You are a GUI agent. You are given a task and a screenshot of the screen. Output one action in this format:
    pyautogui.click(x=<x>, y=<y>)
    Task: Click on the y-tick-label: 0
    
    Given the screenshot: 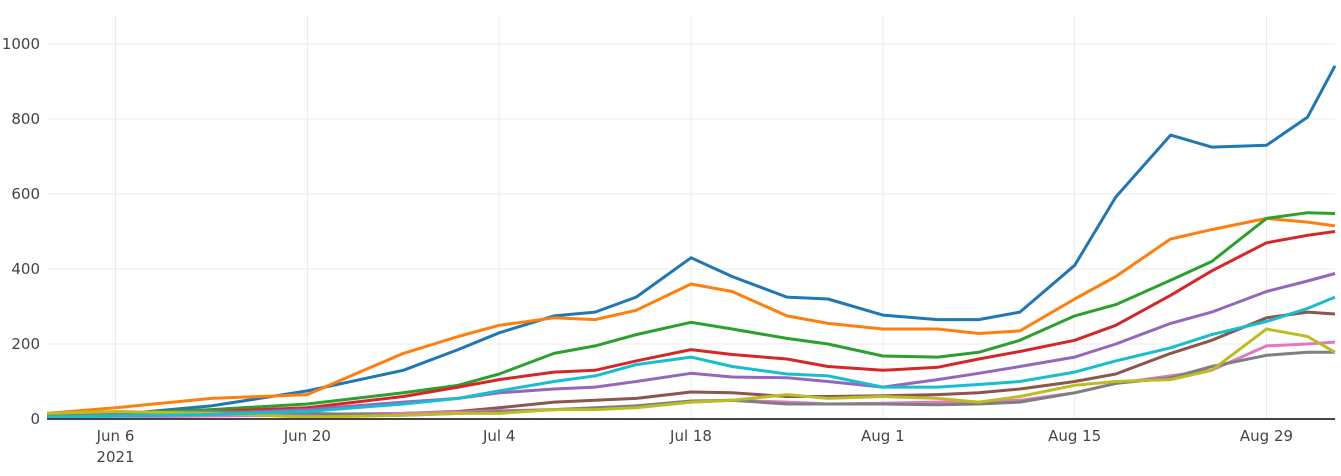 What is the action you would take?
    pyautogui.click(x=35, y=419)
    